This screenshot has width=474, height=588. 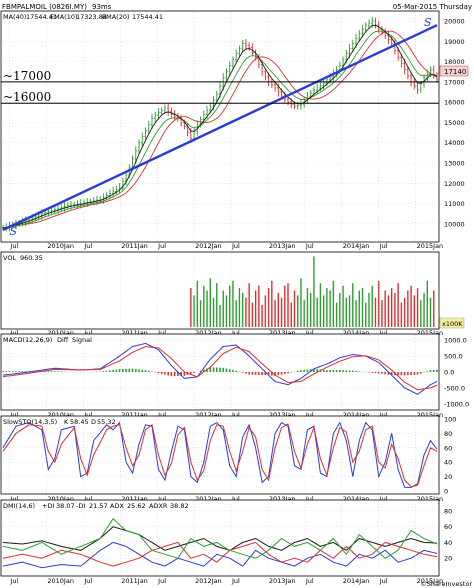 I want to click on legend-slowsto: SlowSTO(14,3,5), so click(x=30, y=422).